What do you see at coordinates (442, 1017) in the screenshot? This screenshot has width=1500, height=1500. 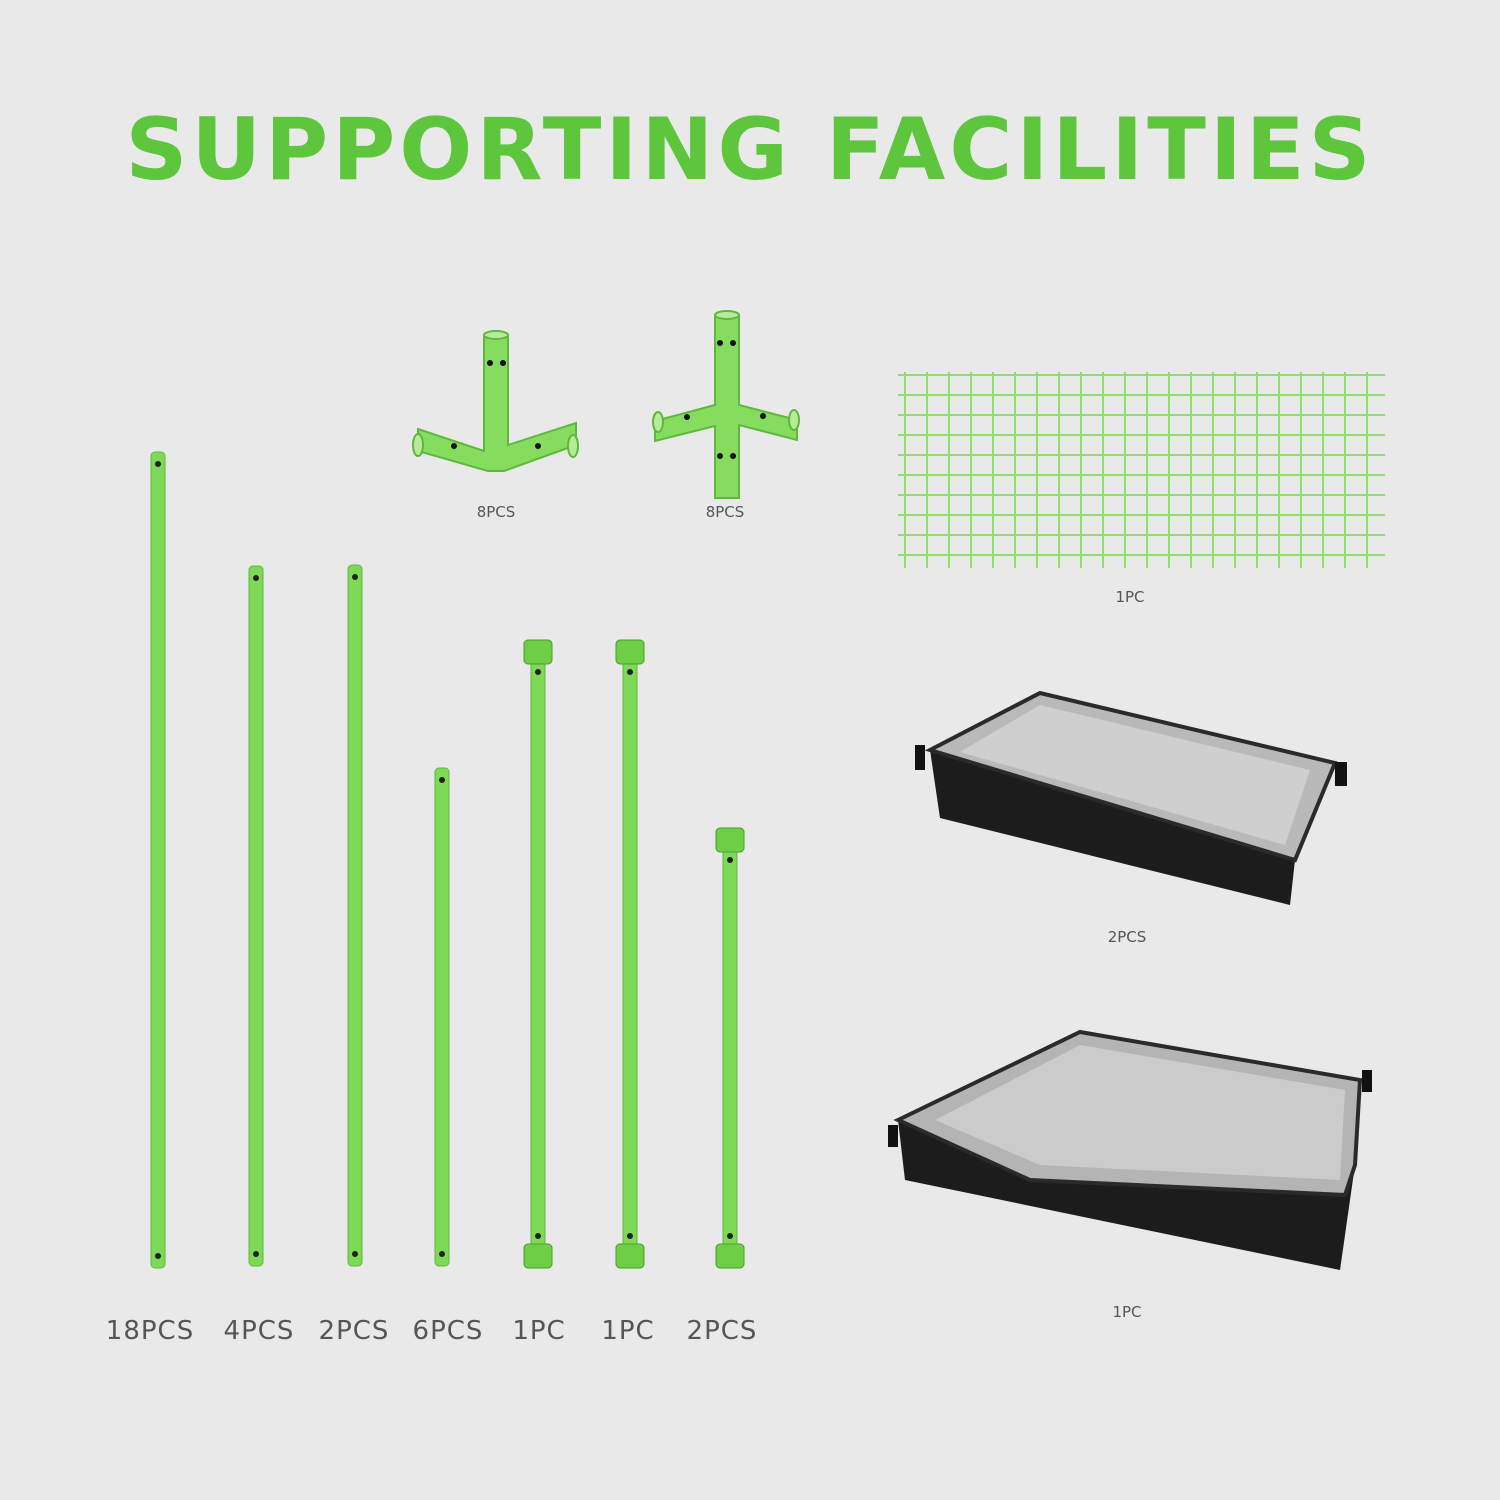 I see `pole-image-pole-short` at bounding box center [442, 1017].